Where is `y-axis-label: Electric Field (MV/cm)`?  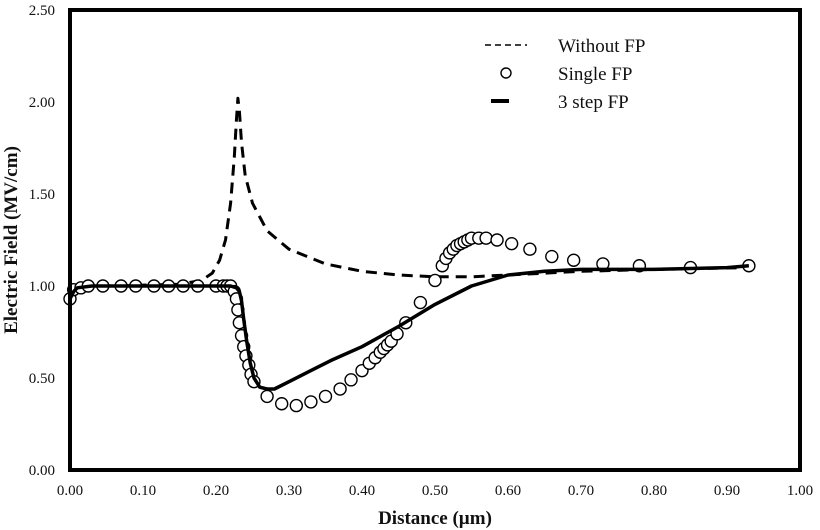
y-axis-label: Electric Field (MV/cm) is located at coordinates (11, 240).